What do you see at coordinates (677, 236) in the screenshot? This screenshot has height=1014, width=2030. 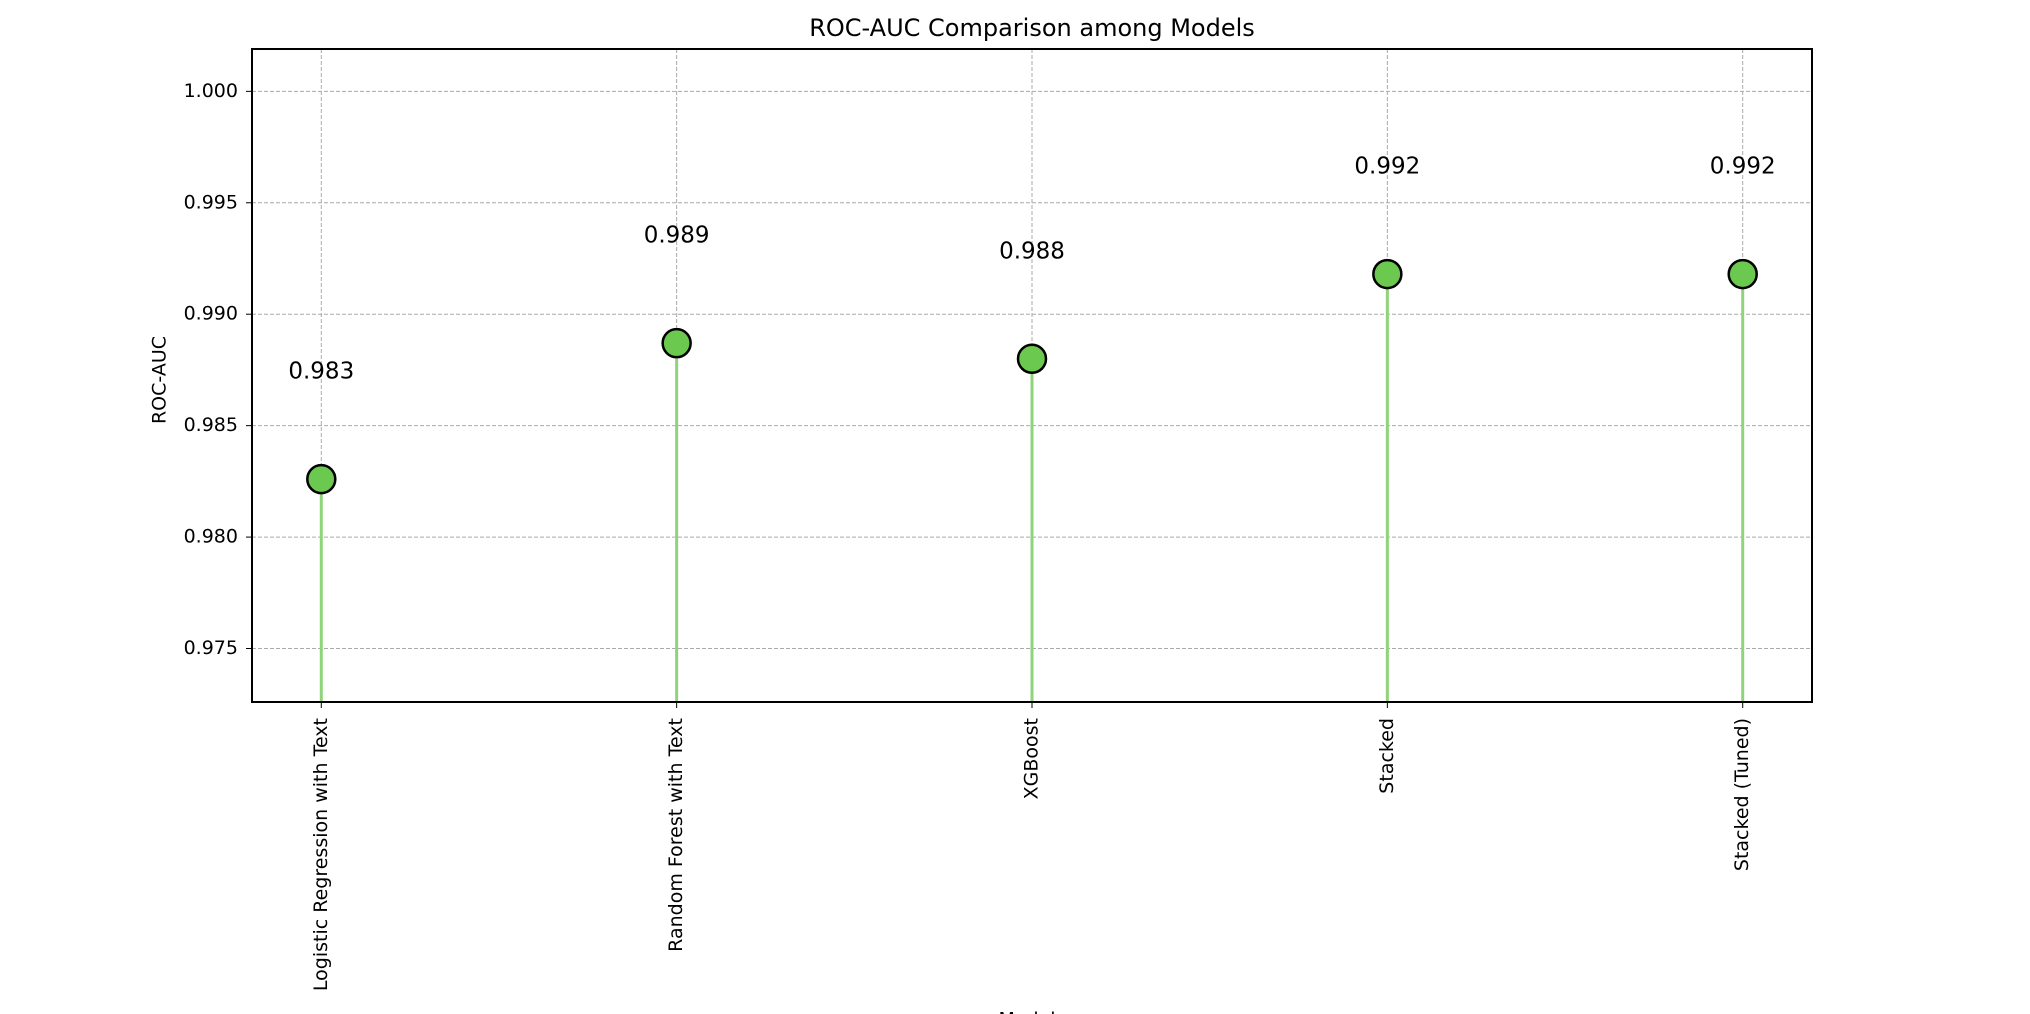 I see `value-label: 0.989` at bounding box center [677, 236].